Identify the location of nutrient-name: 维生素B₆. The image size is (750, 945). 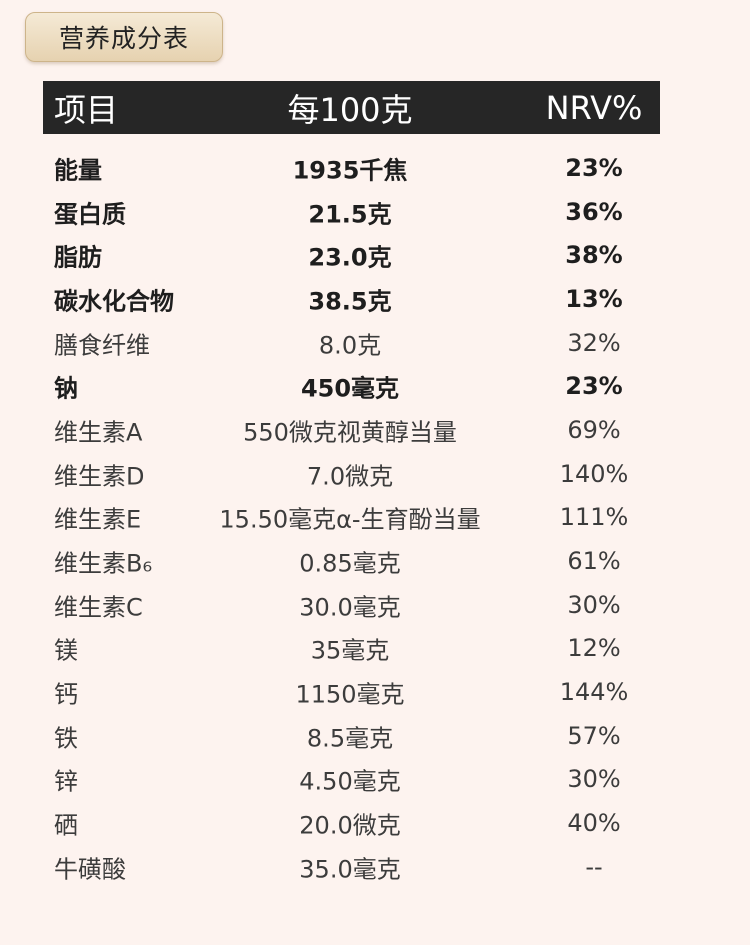
(103, 563).